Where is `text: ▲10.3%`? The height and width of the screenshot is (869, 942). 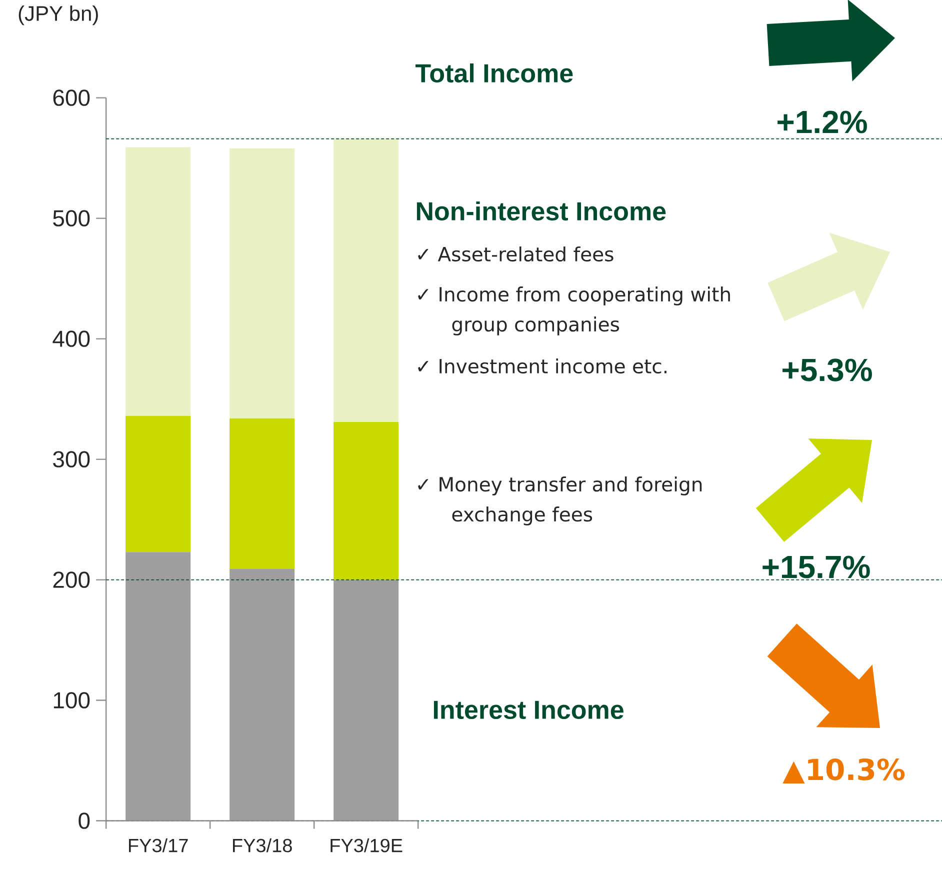 text: ▲10.3% is located at coordinates (843, 771).